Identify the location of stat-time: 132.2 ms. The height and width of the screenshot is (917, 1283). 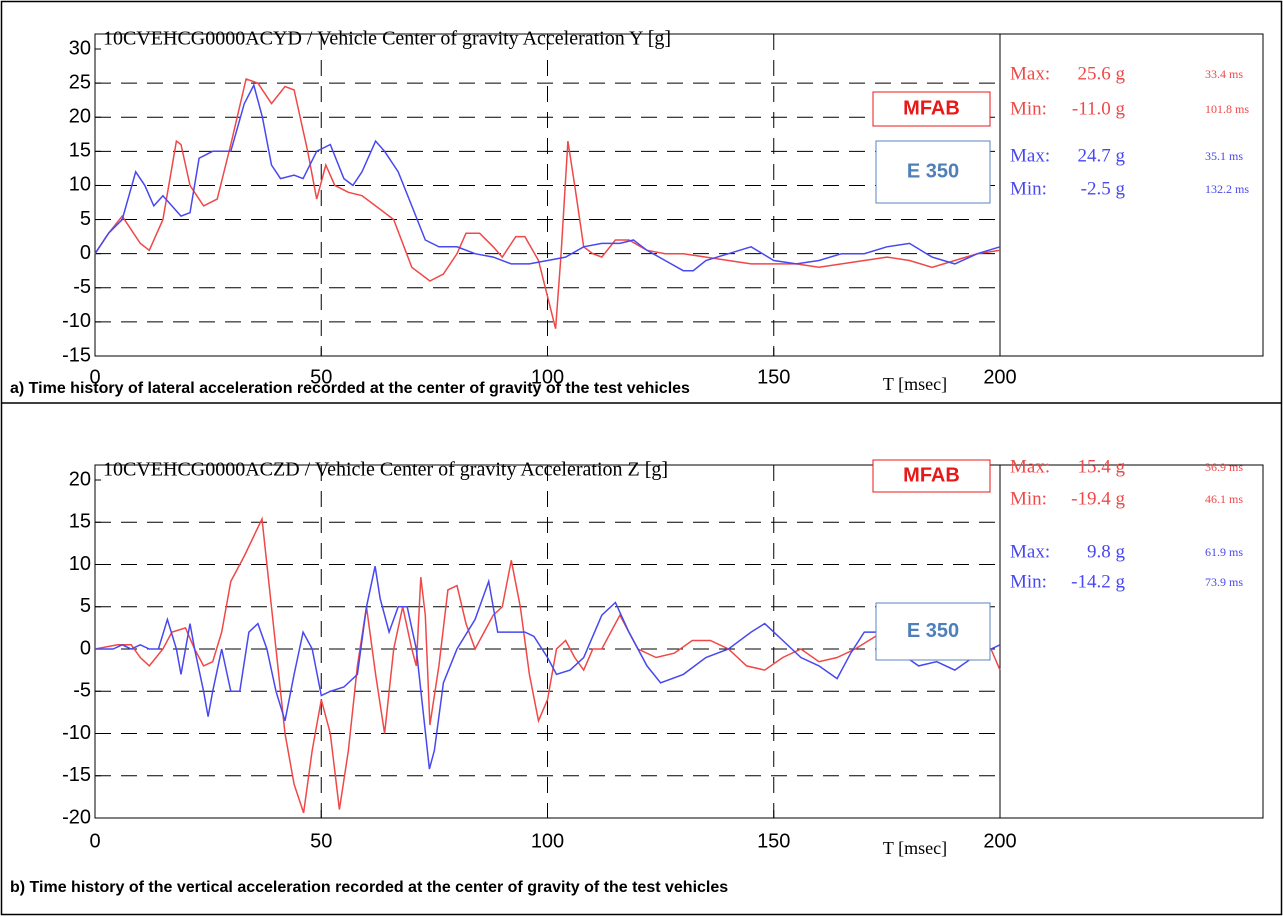
(1227, 189).